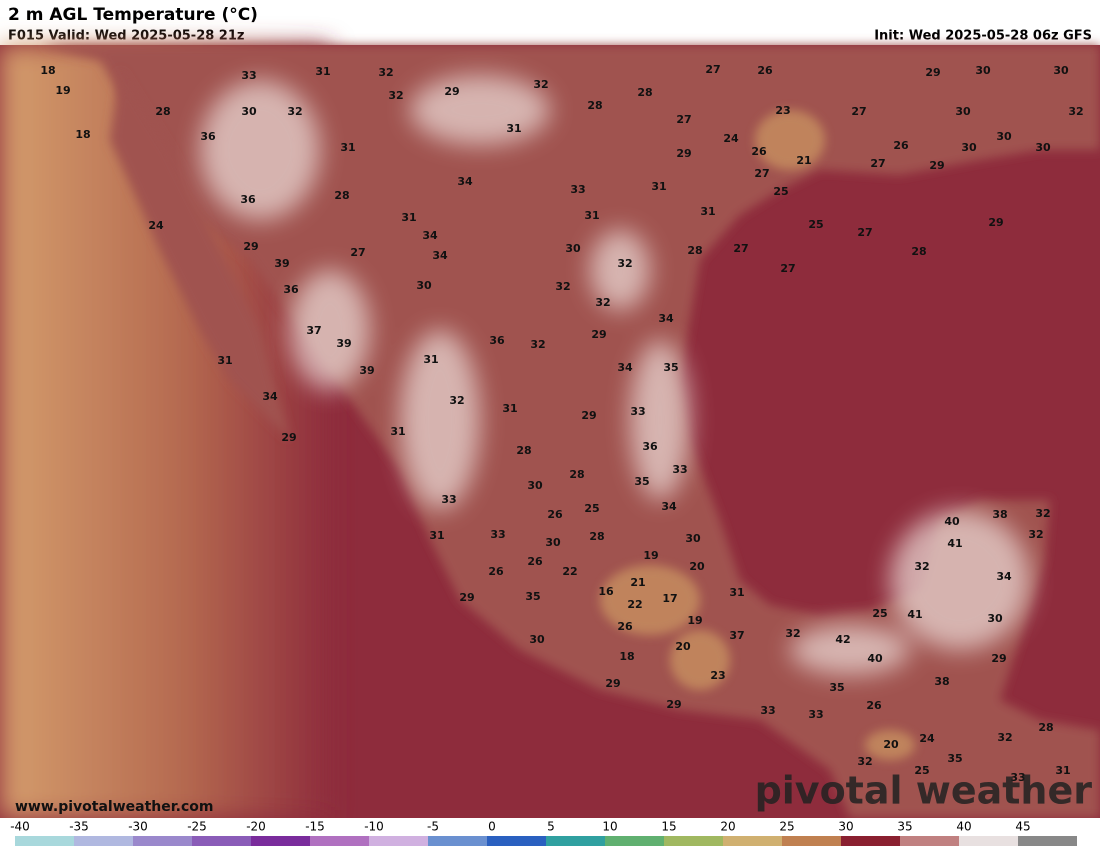 The image size is (1100, 854). Describe the element at coordinates (963, 827) in the screenshot. I see `colorbar-tick-label: 40` at that location.